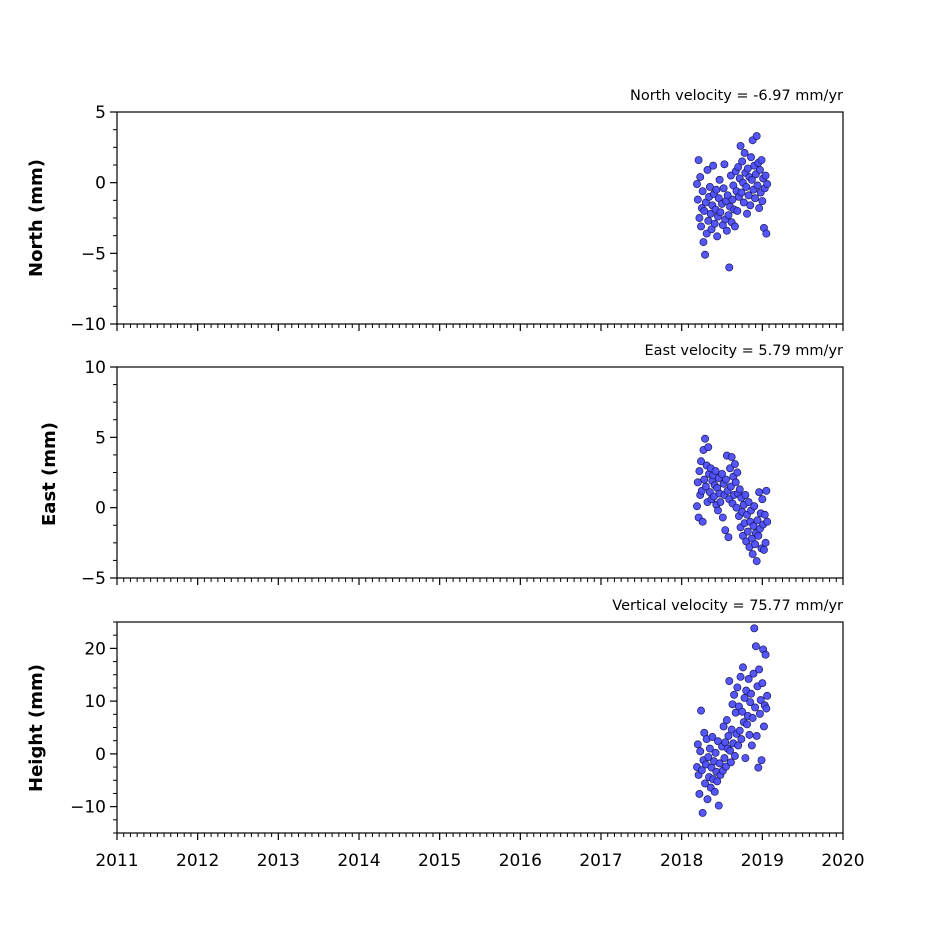  I want to click on vertical-velocity-title: Vertical velocity = 75.77 mm/yr, so click(727, 606).